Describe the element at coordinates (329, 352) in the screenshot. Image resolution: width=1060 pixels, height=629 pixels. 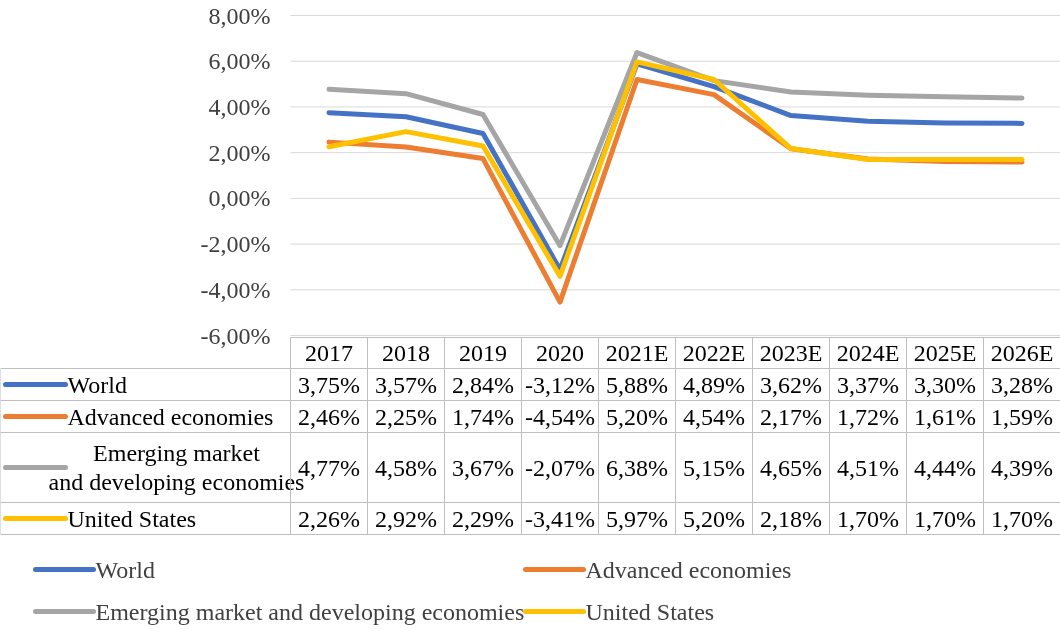
I see `x-tick-label: 2017` at that location.